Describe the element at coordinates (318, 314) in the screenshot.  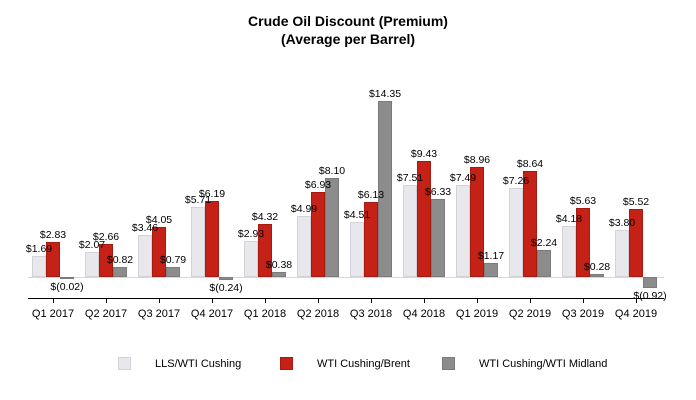
I see `x-axis-label-q2-2018: Q2 2018` at that location.